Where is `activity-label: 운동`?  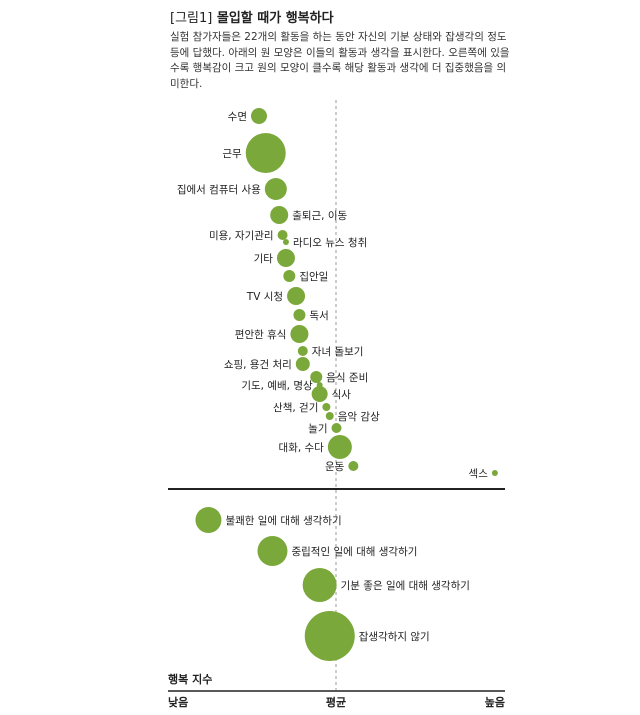 activity-label: 운동 is located at coordinates (335, 467).